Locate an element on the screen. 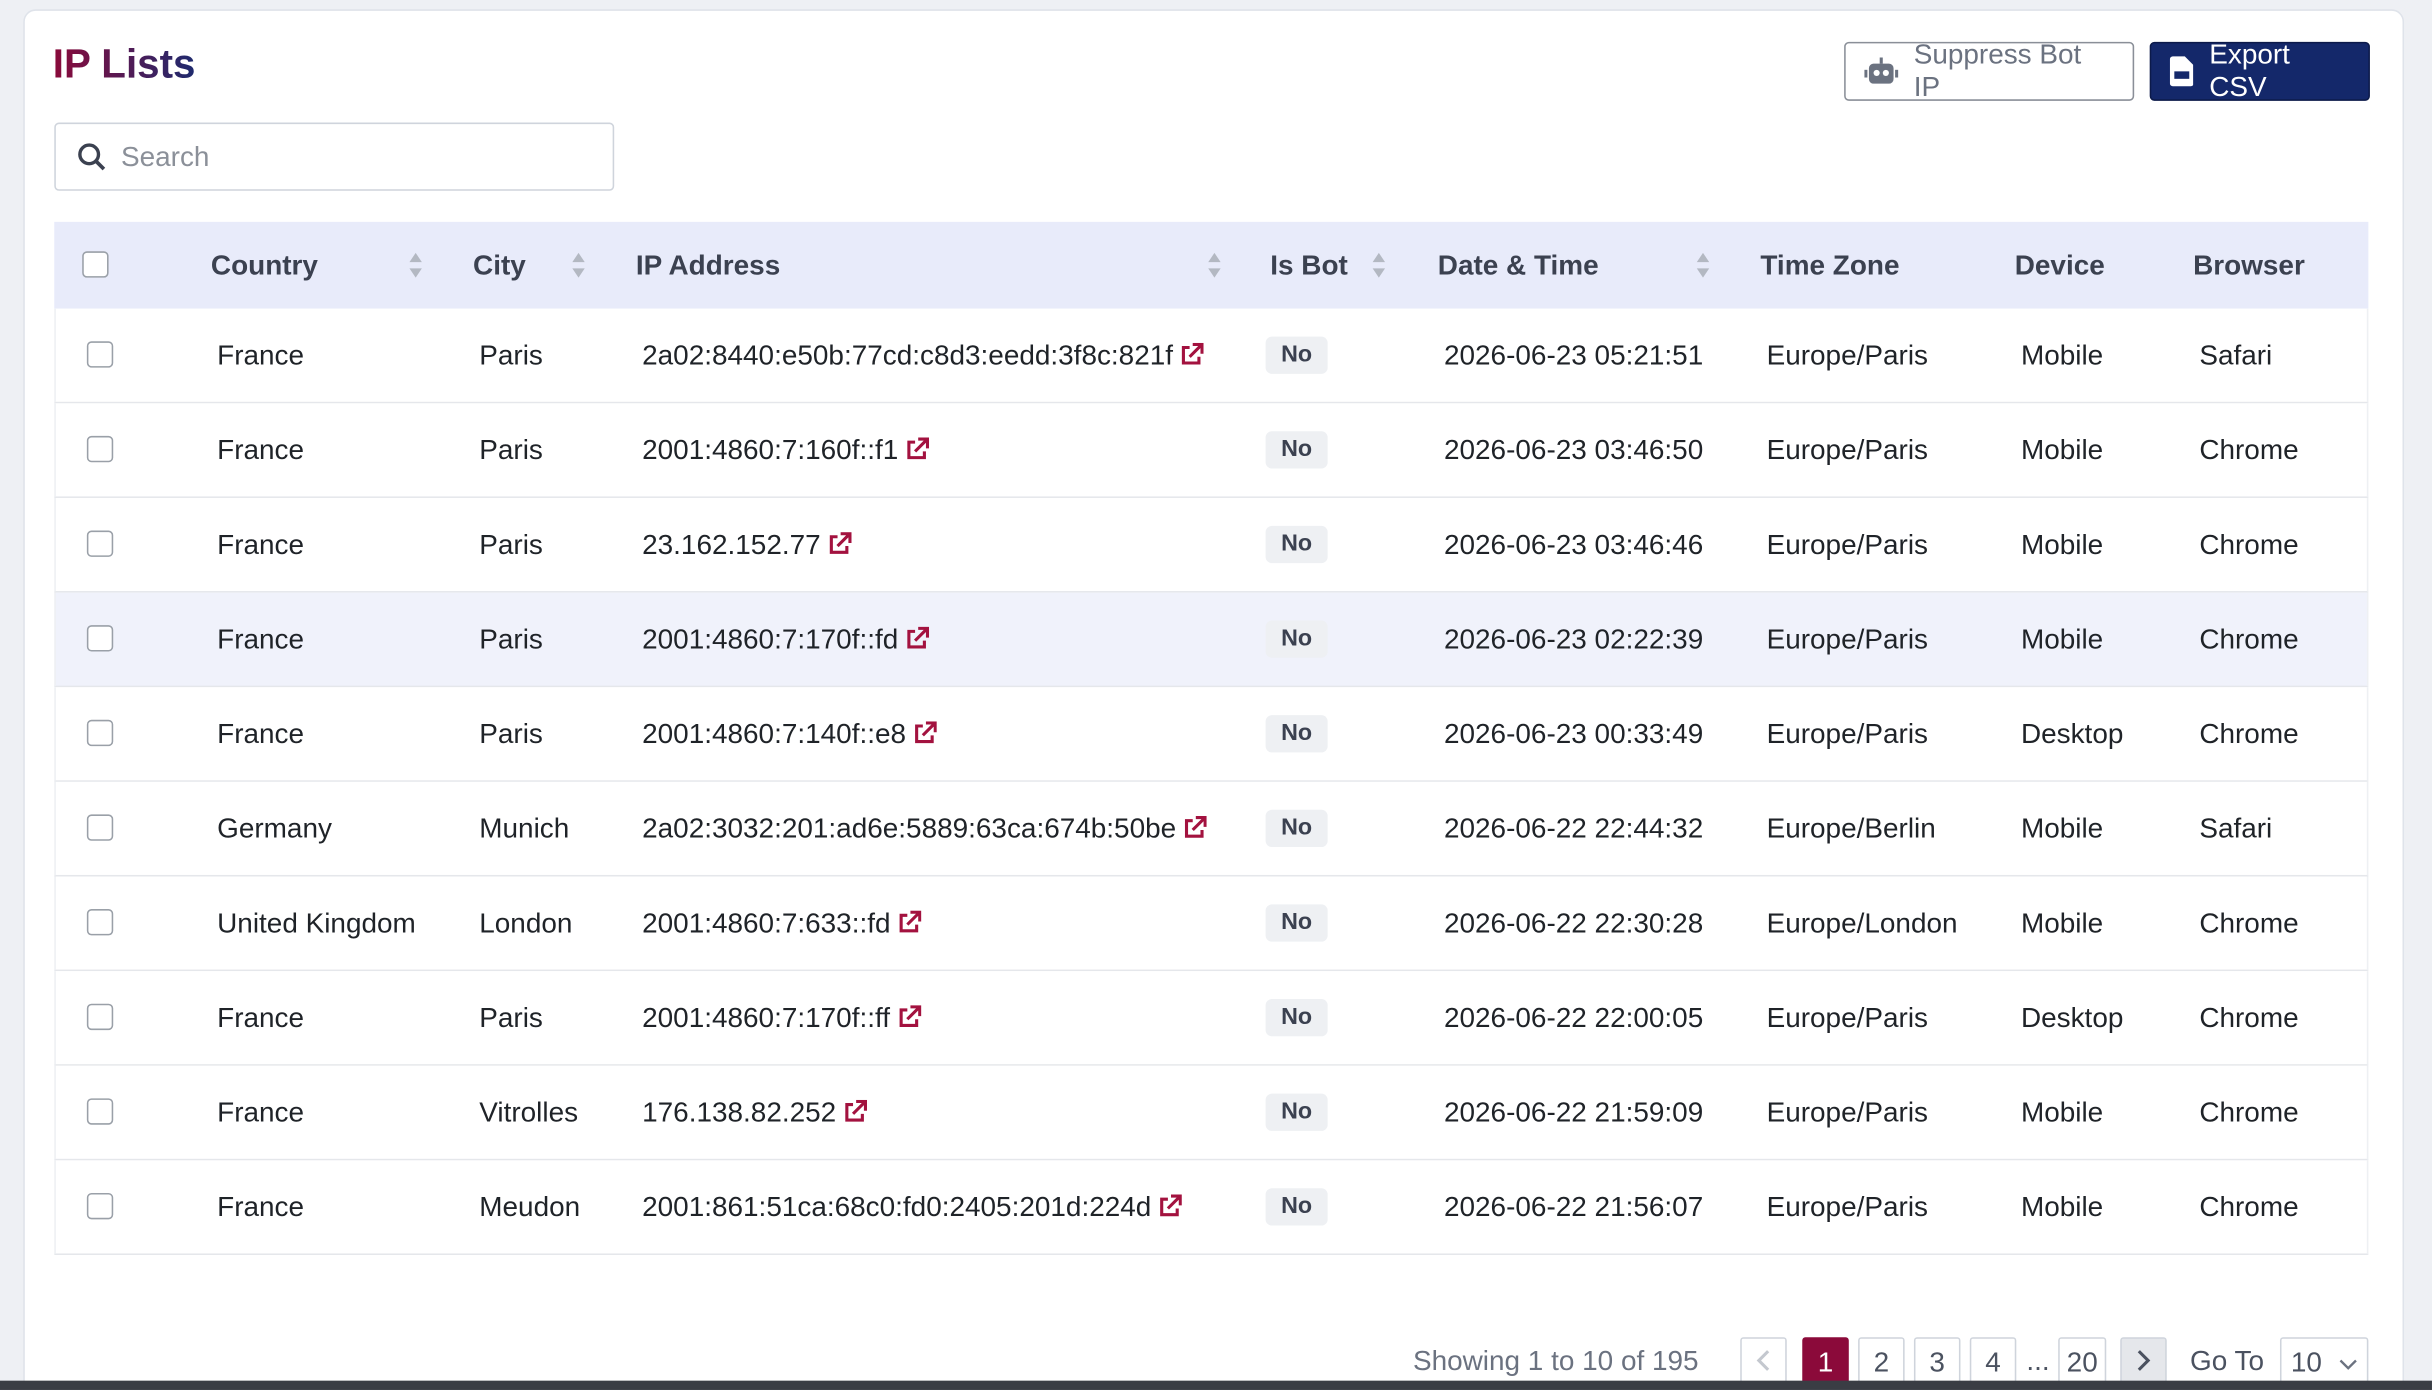 The height and width of the screenshot is (1390, 2432). page-size-select: 10 is located at coordinates (2324, 1360).